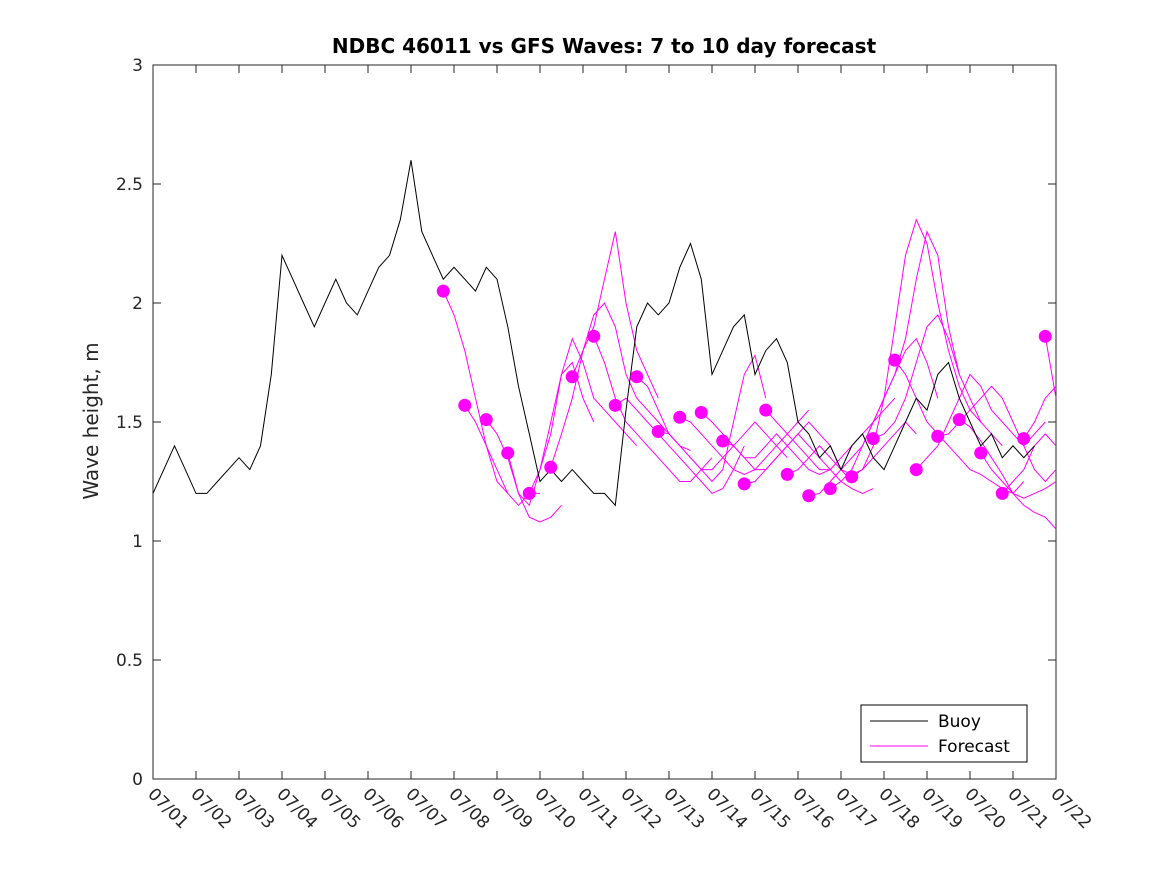  Describe the element at coordinates (129, 185) in the screenshot. I see `y-tick-label: 2.5` at that location.